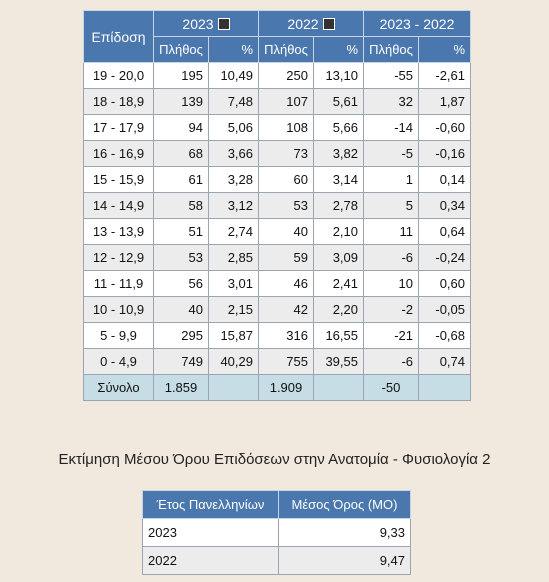  Describe the element at coordinates (277, 283) in the screenshot. I see `table-row: 11 - 11,9 56 3,01 46 2,41 10 0,60` at that location.